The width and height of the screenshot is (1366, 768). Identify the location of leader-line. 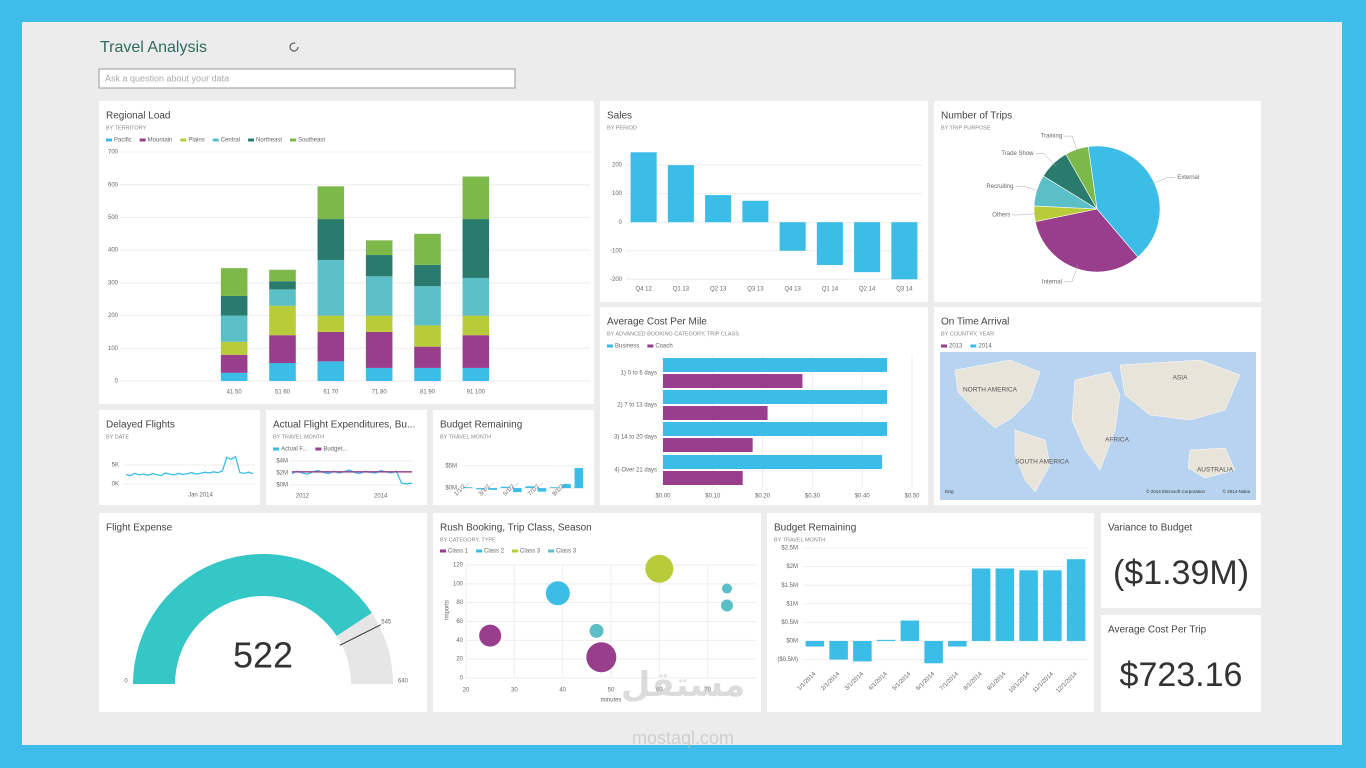
(1071, 144).